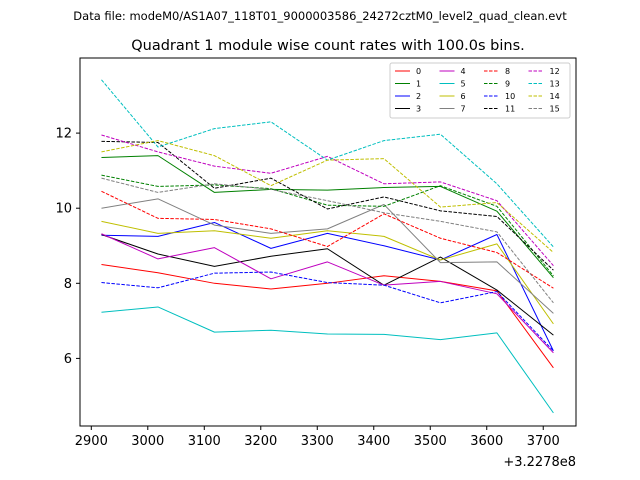 The width and height of the screenshot is (640, 480). Describe the element at coordinates (373, 441) in the screenshot. I see `x-tick-label: 3400` at that location.